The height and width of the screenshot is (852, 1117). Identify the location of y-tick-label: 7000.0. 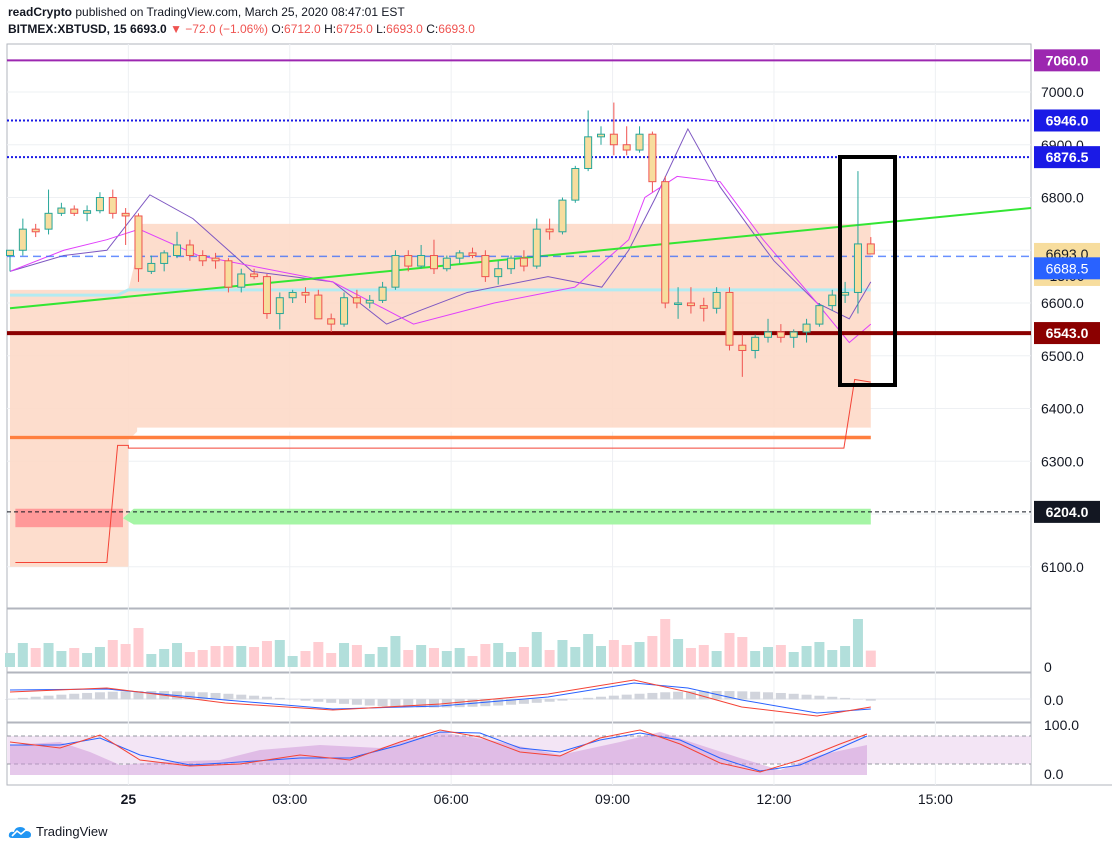
(1062, 92).